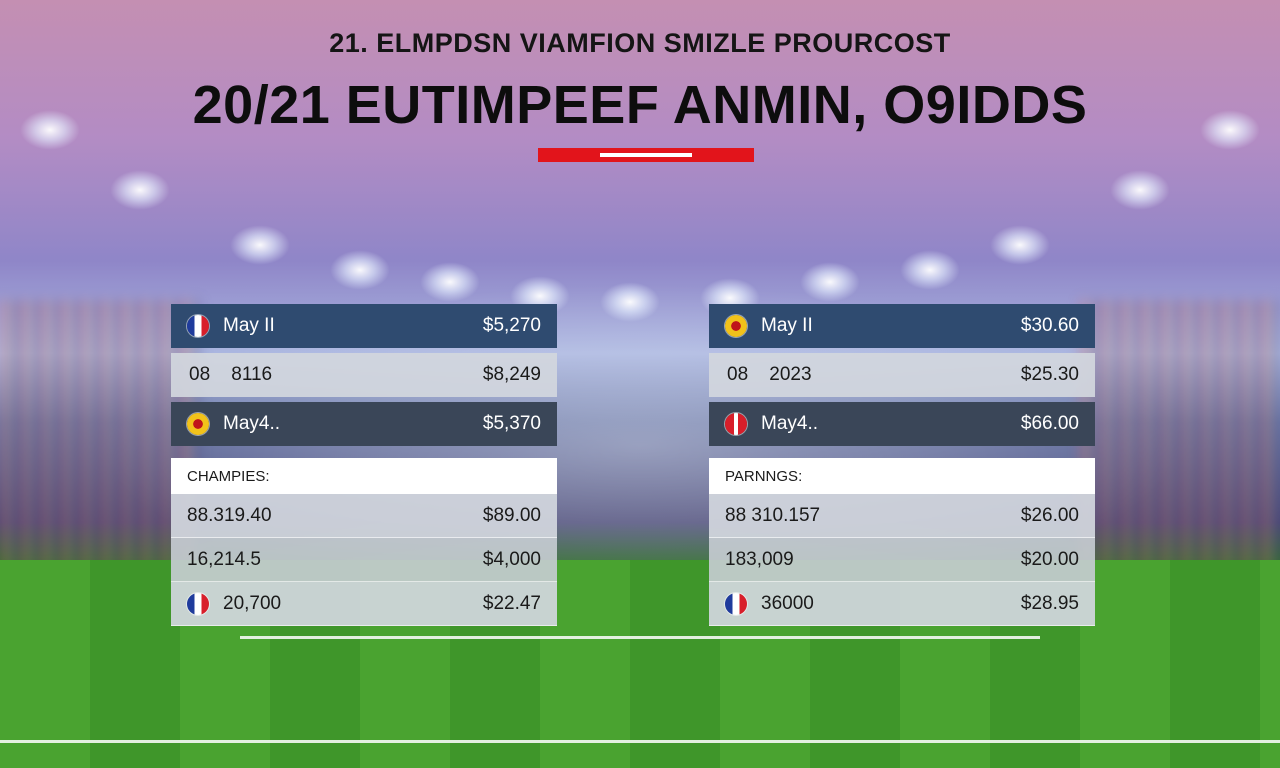 The image size is (1280, 768). What do you see at coordinates (1180, 435) in the screenshot?
I see `crowd-right` at bounding box center [1180, 435].